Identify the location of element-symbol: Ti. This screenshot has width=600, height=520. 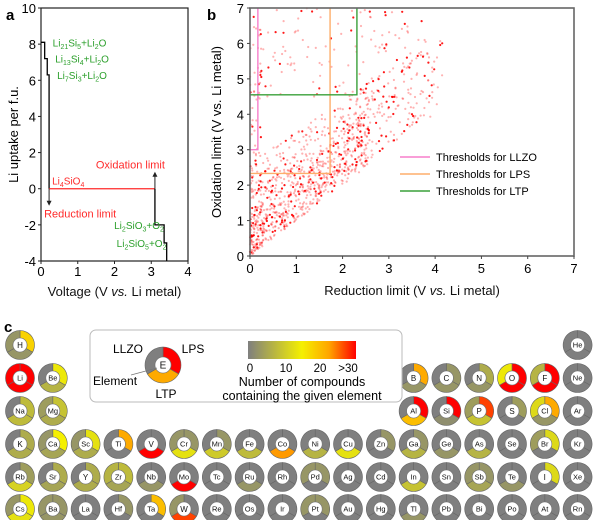
(118, 444).